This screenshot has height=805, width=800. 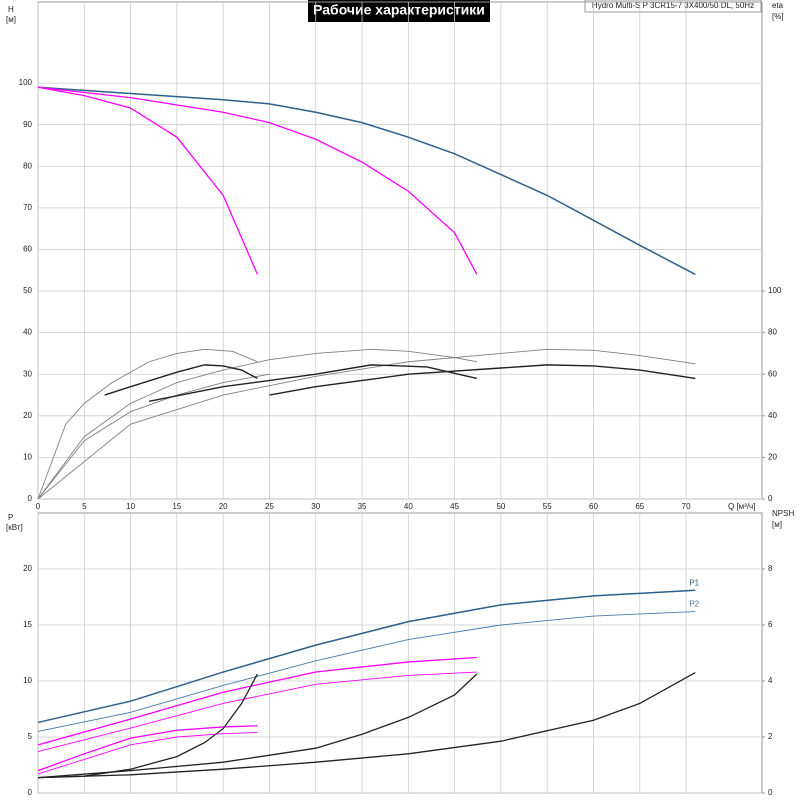 What do you see at coordinates (130, 506) in the screenshot?
I see `x-tick-label: 10` at bounding box center [130, 506].